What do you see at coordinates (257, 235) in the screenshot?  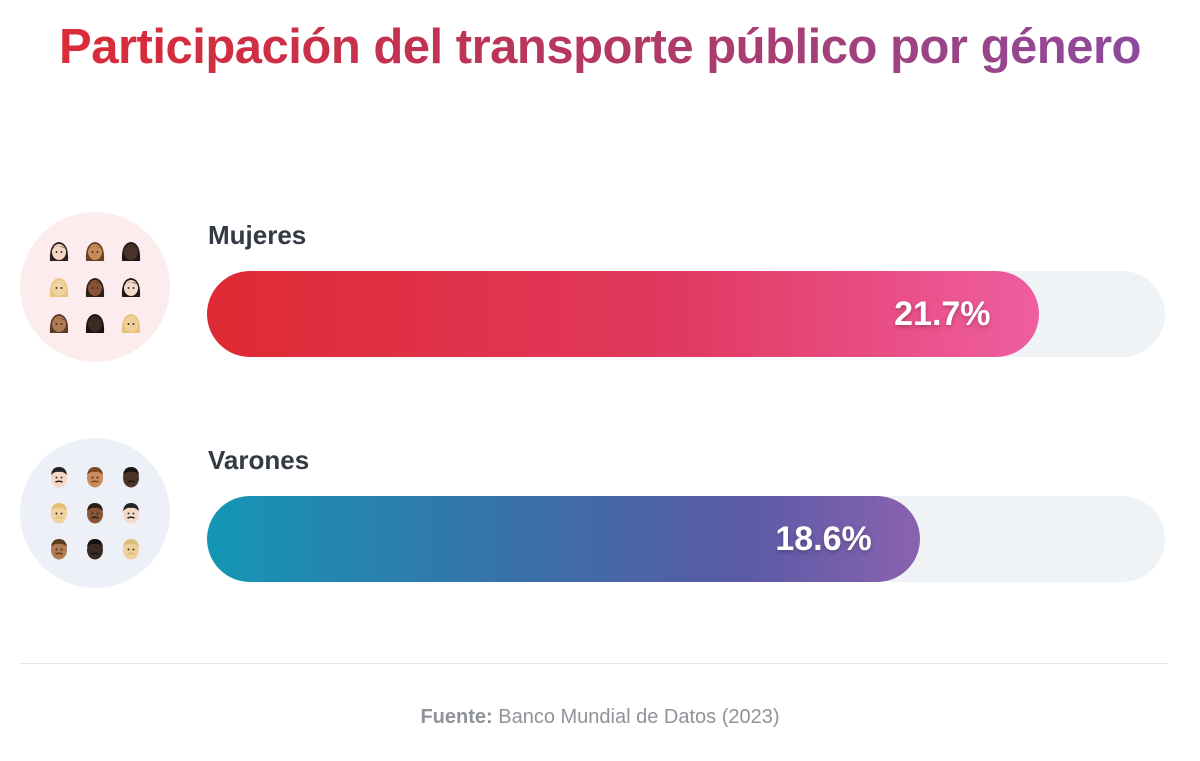 I see `category-label-mujeres: Mujeres` at bounding box center [257, 235].